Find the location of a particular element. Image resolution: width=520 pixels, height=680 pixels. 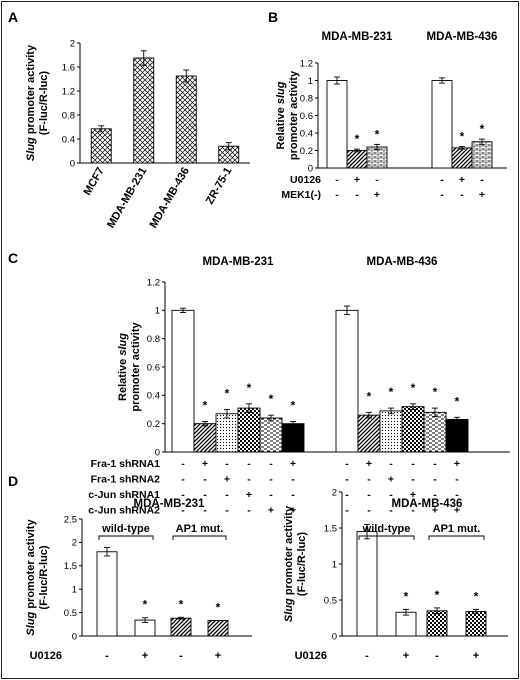

chart-title: MDA-MB-436 is located at coordinates (427, 504).